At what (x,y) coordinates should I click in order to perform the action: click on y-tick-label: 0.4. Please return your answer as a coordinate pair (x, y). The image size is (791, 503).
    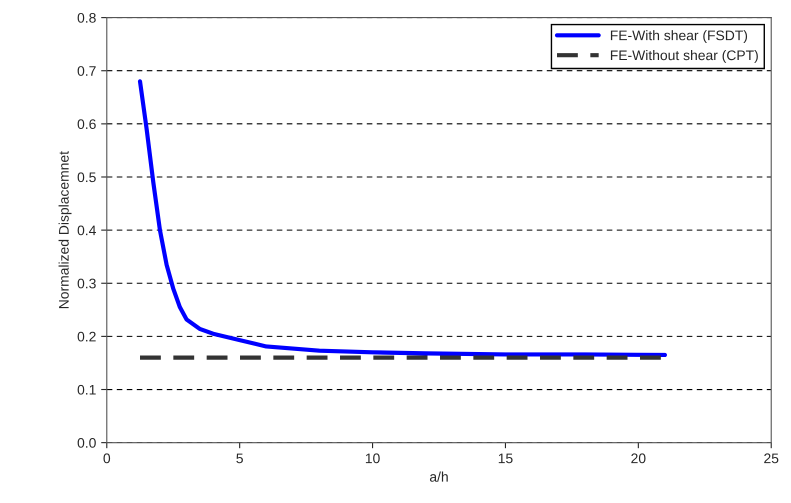
    Looking at the image, I should click on (87, 230).